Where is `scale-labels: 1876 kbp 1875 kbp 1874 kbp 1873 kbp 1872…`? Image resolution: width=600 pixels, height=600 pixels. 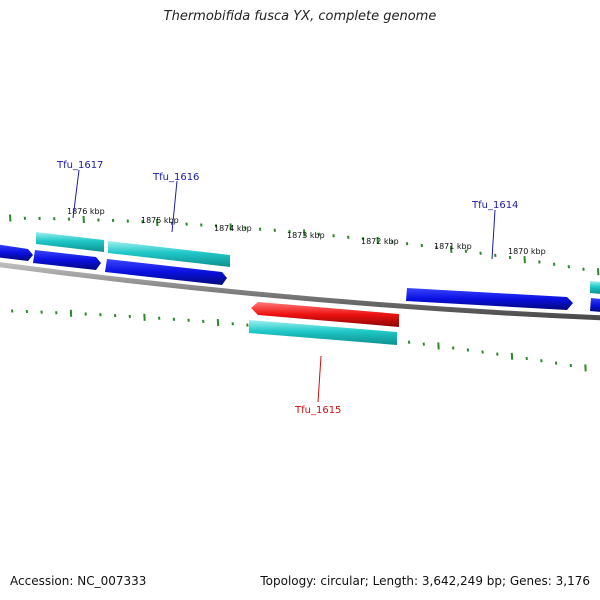
scale-labels: 1876 kbp 1875 kbp 1874 kbp 1873 kbp 1872… is located at coordinates (306, 231).